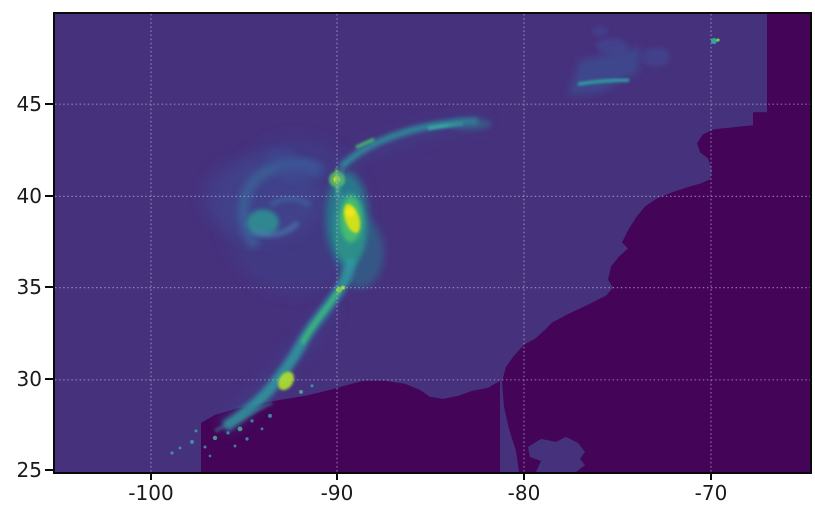 The height and width of the screenshot is (523, 815). What do you see at coordinates (151, 493) in the screenshot?
I see `x-tick-label: -100` at bounding box center [151, 493].